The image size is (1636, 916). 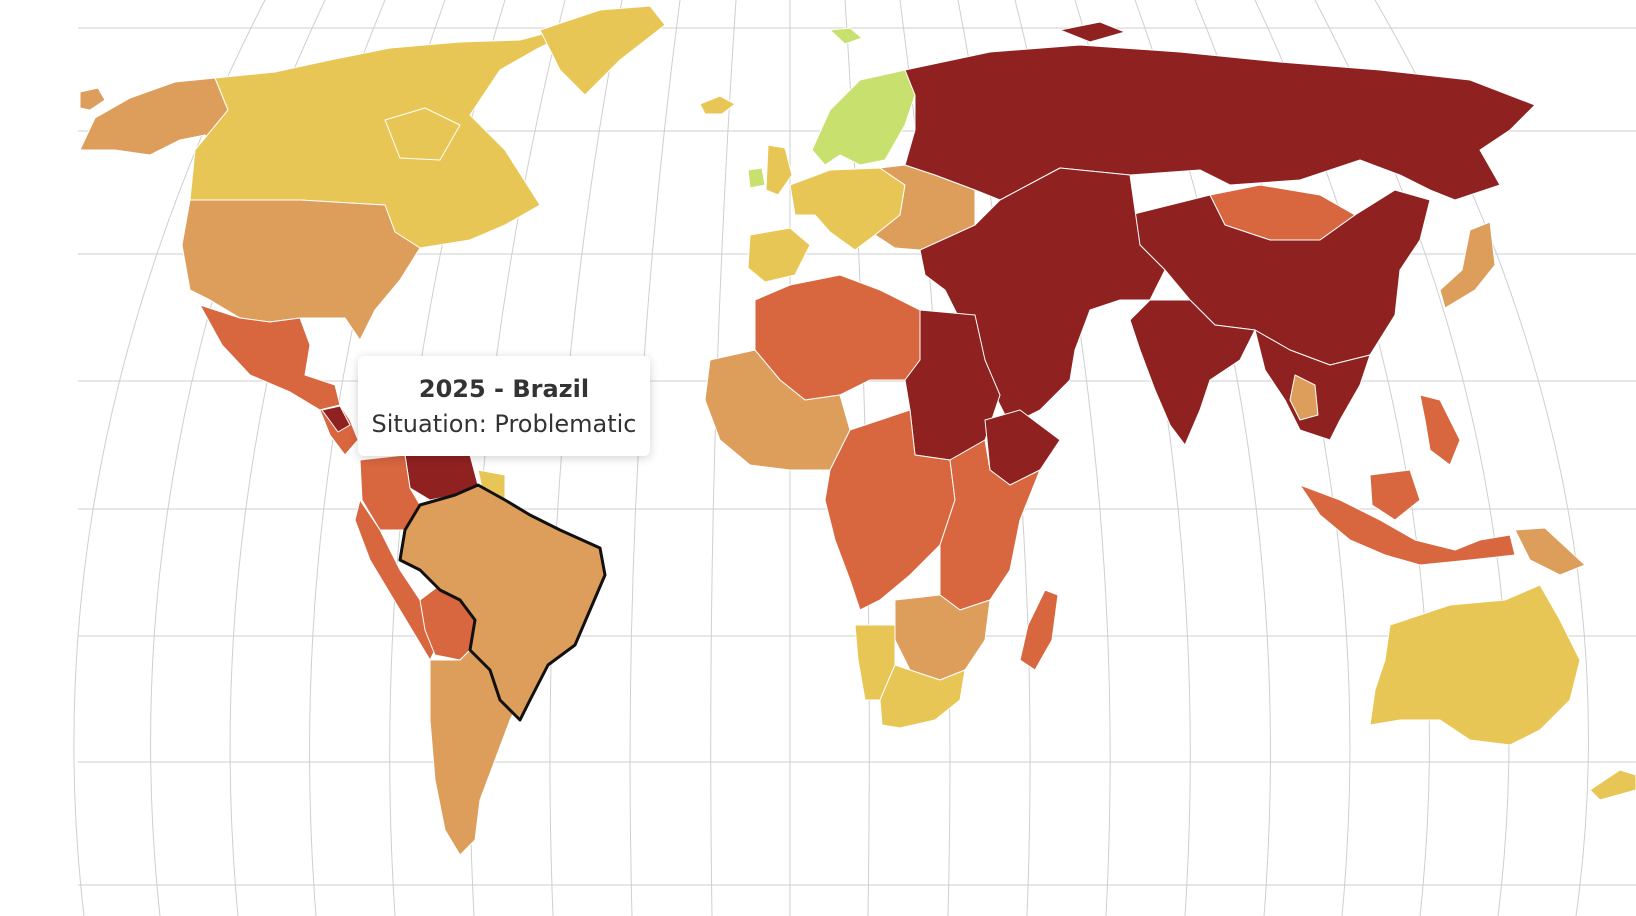 What do you see at coordinates (602, 50) in the screenshot?
I see `country-greenland` at bounding box center [602, 50].